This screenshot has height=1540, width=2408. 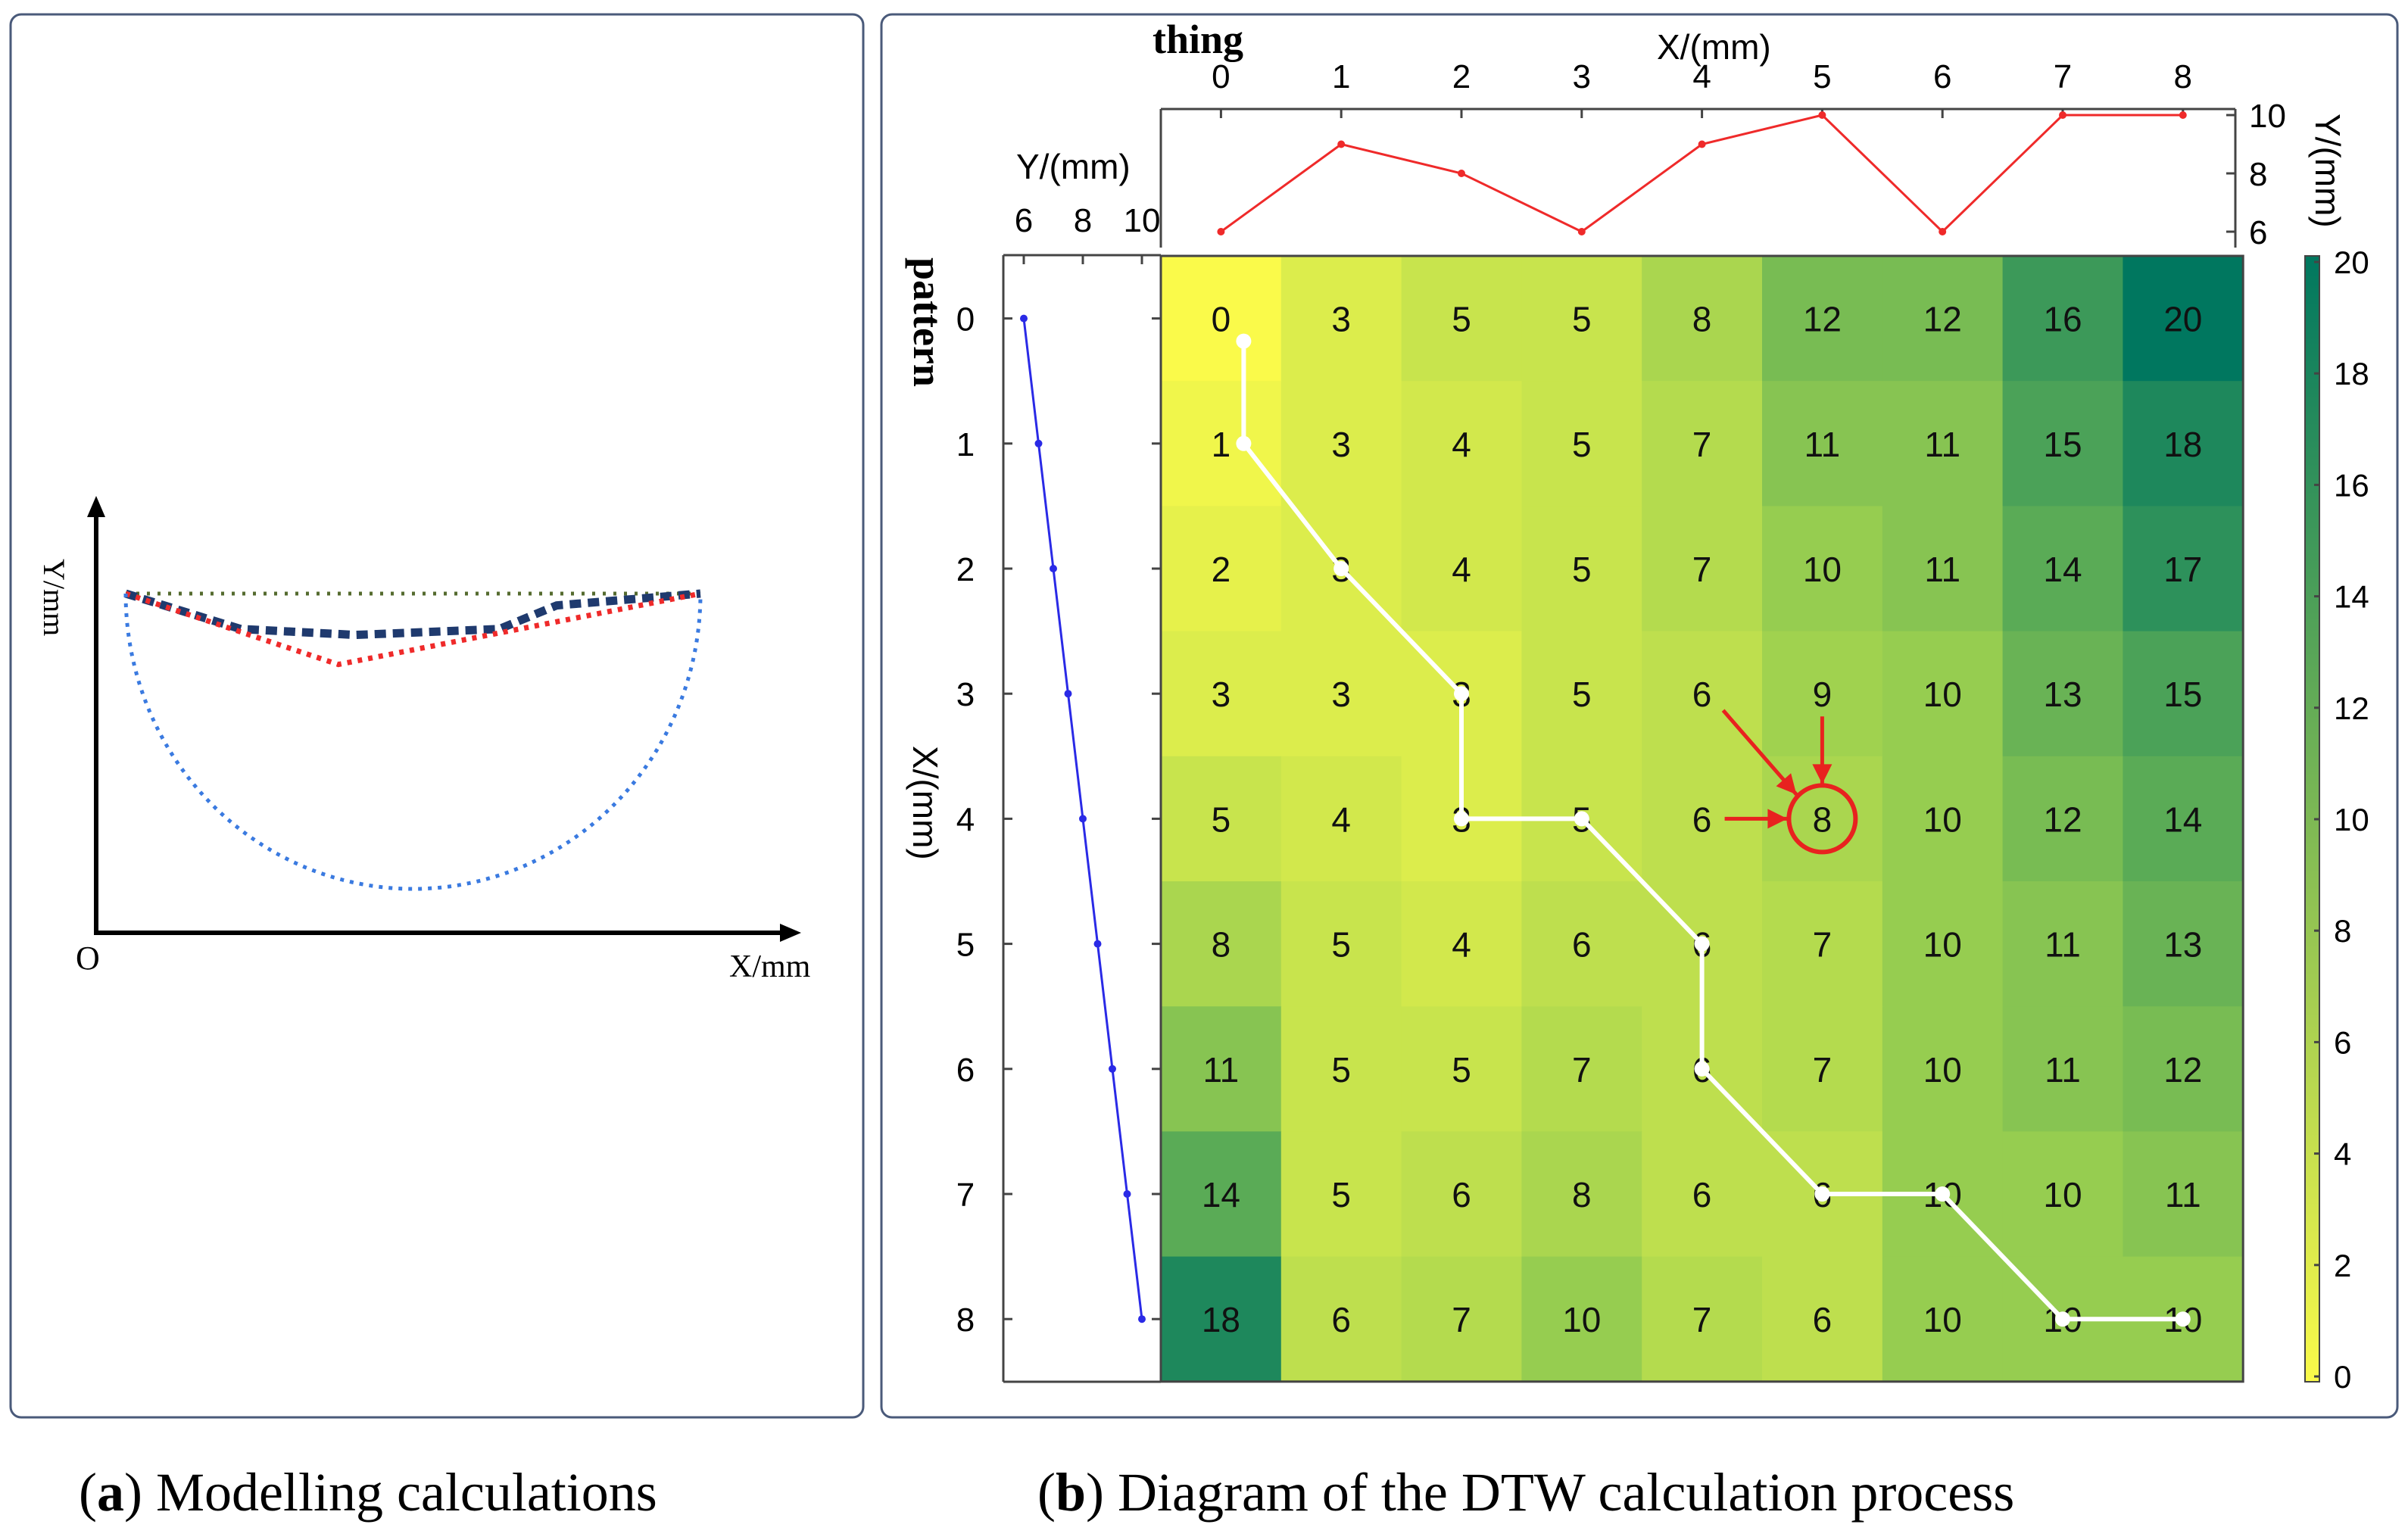 I want to click on x-axis-arrowhead, so click(x=790, y=933).